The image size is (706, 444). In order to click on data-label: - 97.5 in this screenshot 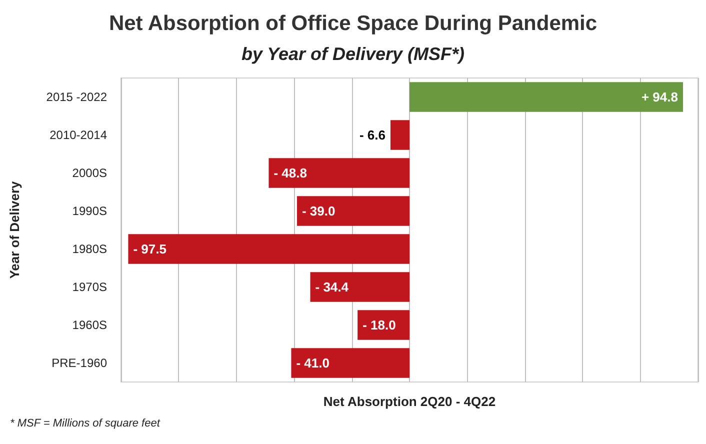, I will do `click(149, 249)`.